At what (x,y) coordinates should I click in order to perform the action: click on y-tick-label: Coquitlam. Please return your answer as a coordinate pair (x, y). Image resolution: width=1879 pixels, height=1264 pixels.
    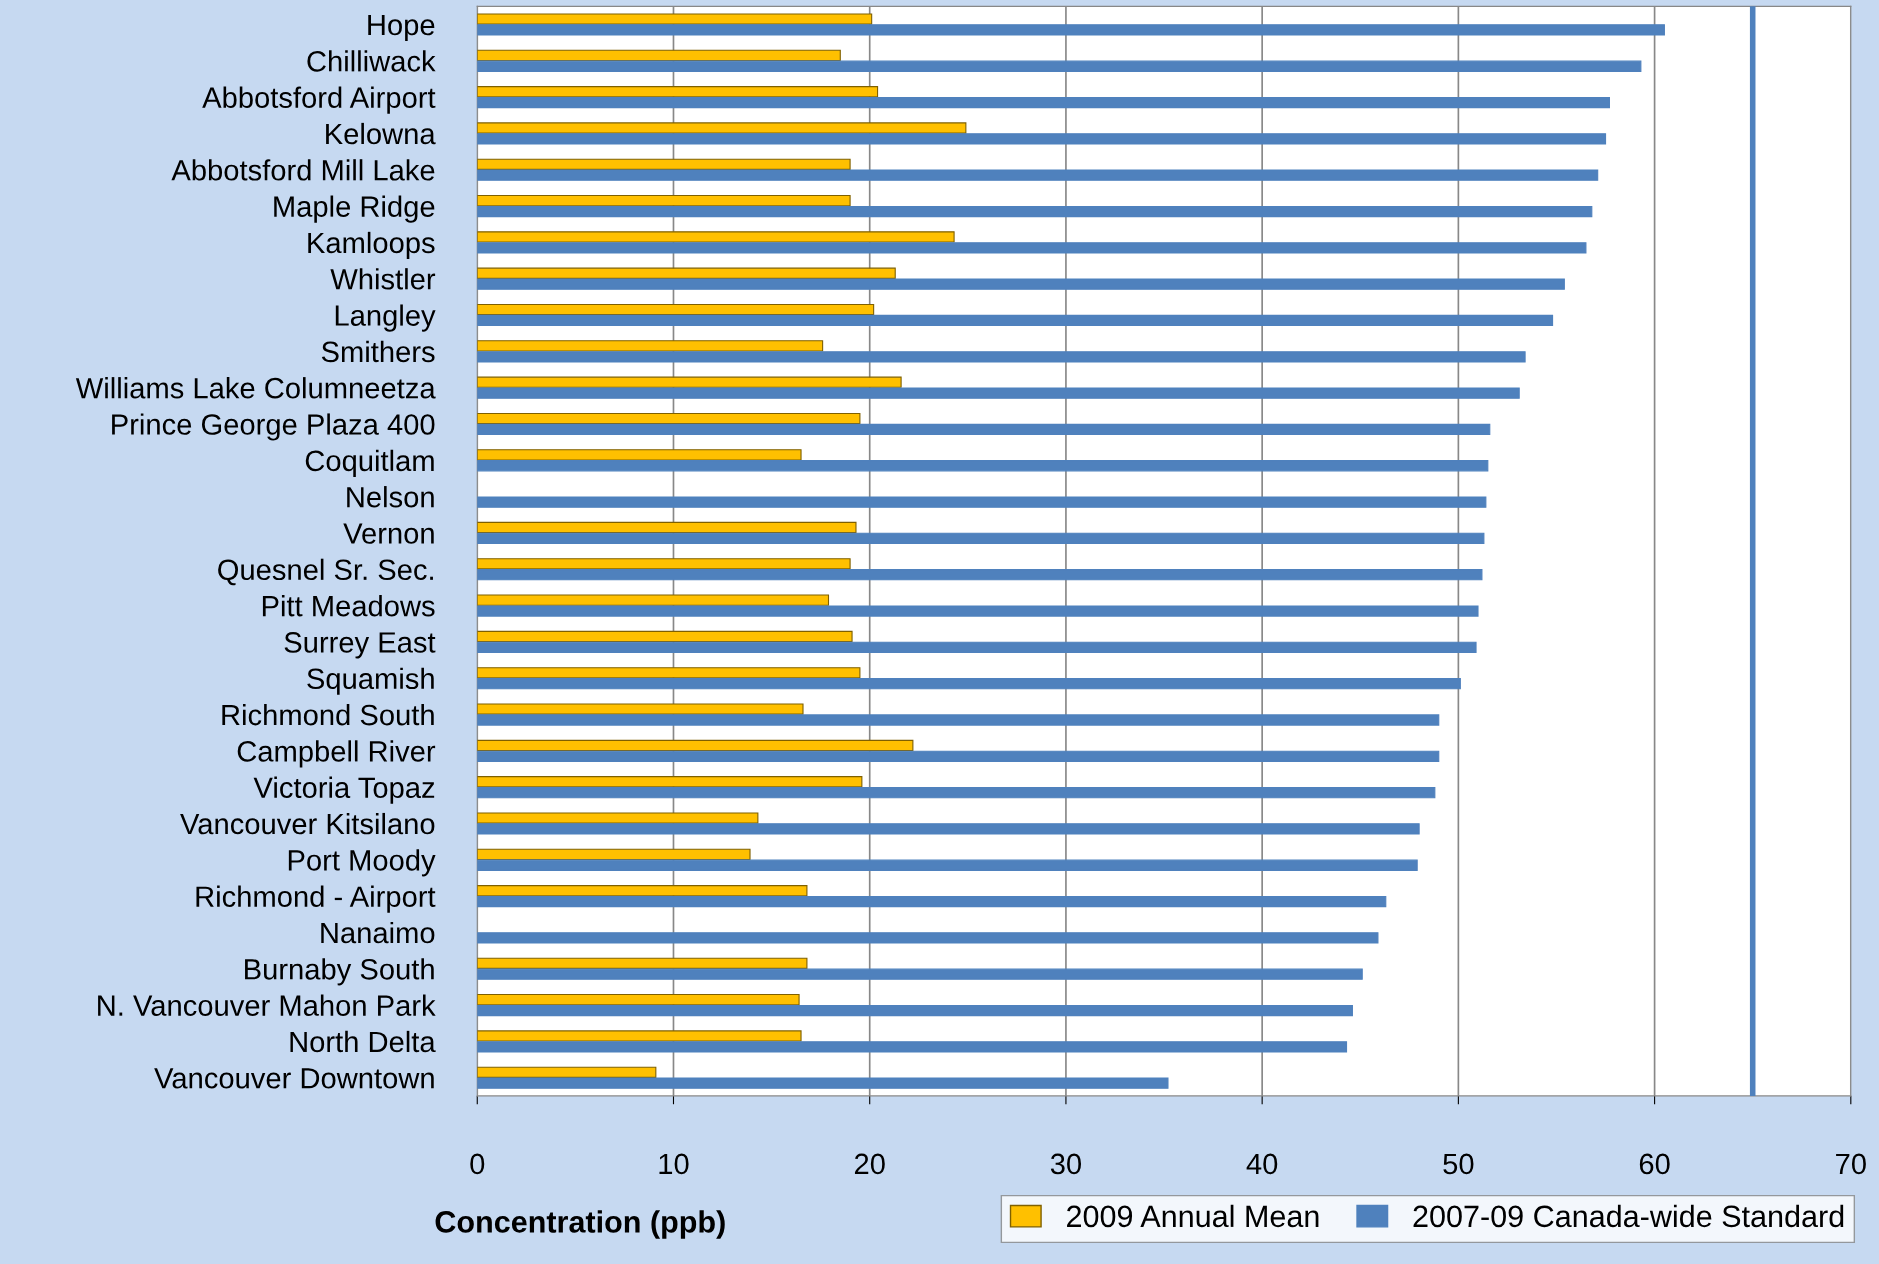
    Looking at the image, I should click on (369, 463).